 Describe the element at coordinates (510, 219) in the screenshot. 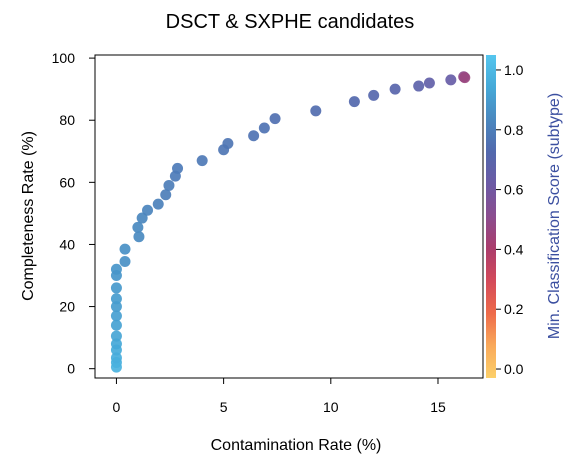

I see `colorbar-ticks: 0.0 0.2 0.4 0.6 0.8 1.0` at that location.